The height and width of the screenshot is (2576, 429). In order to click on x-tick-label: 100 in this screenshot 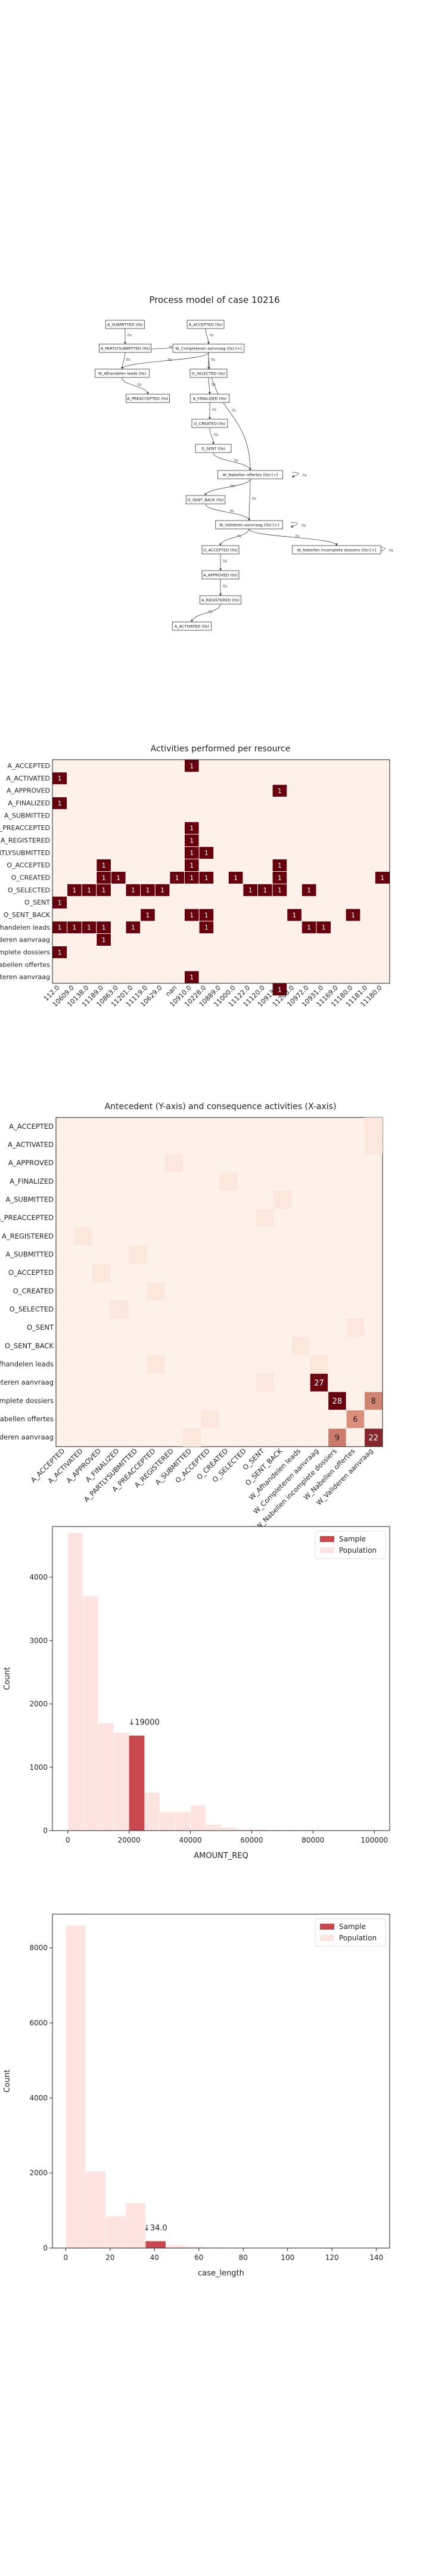, I will do `click(287, 2257)`.